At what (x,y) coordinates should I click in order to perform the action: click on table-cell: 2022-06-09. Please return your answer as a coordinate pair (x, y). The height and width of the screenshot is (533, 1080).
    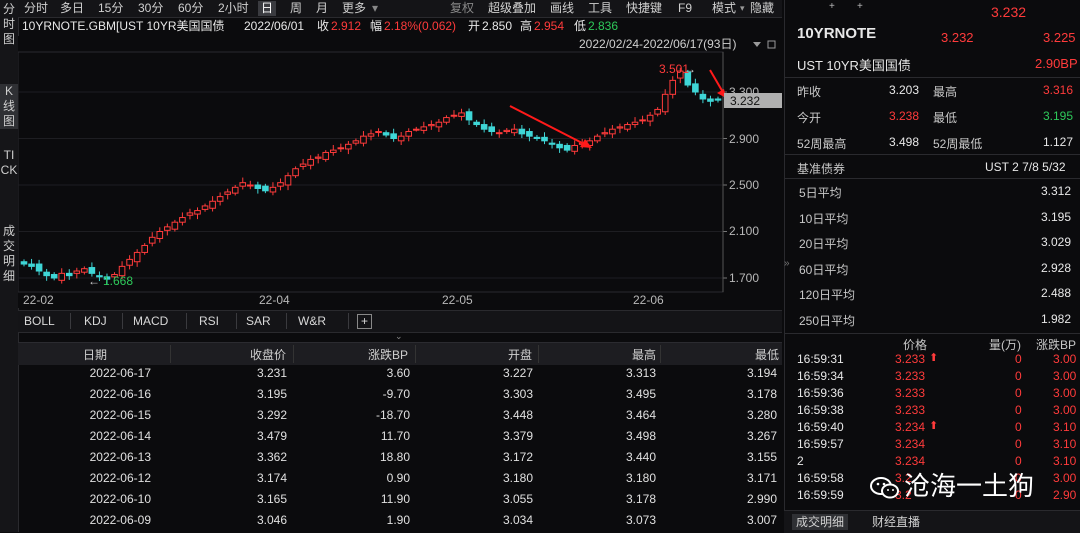
    Looking at the image, I should click on (120, 520).